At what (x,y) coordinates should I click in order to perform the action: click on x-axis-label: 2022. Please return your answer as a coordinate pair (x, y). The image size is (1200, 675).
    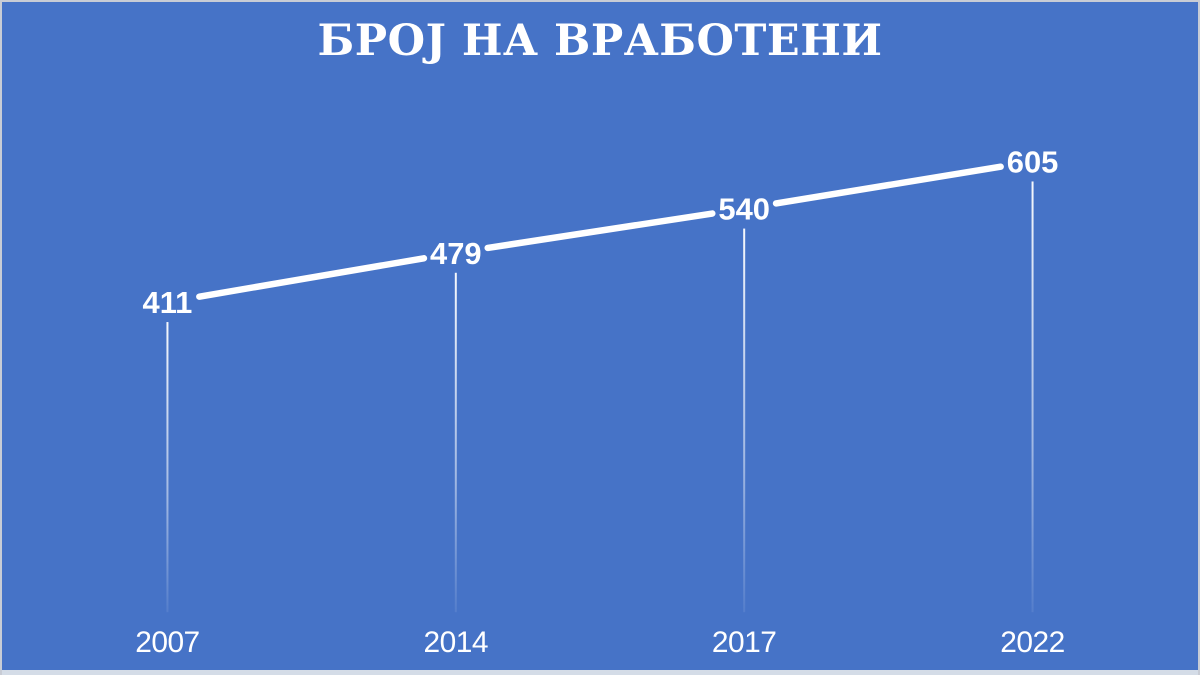
    Looking at the image, I should click on (1032, 642).